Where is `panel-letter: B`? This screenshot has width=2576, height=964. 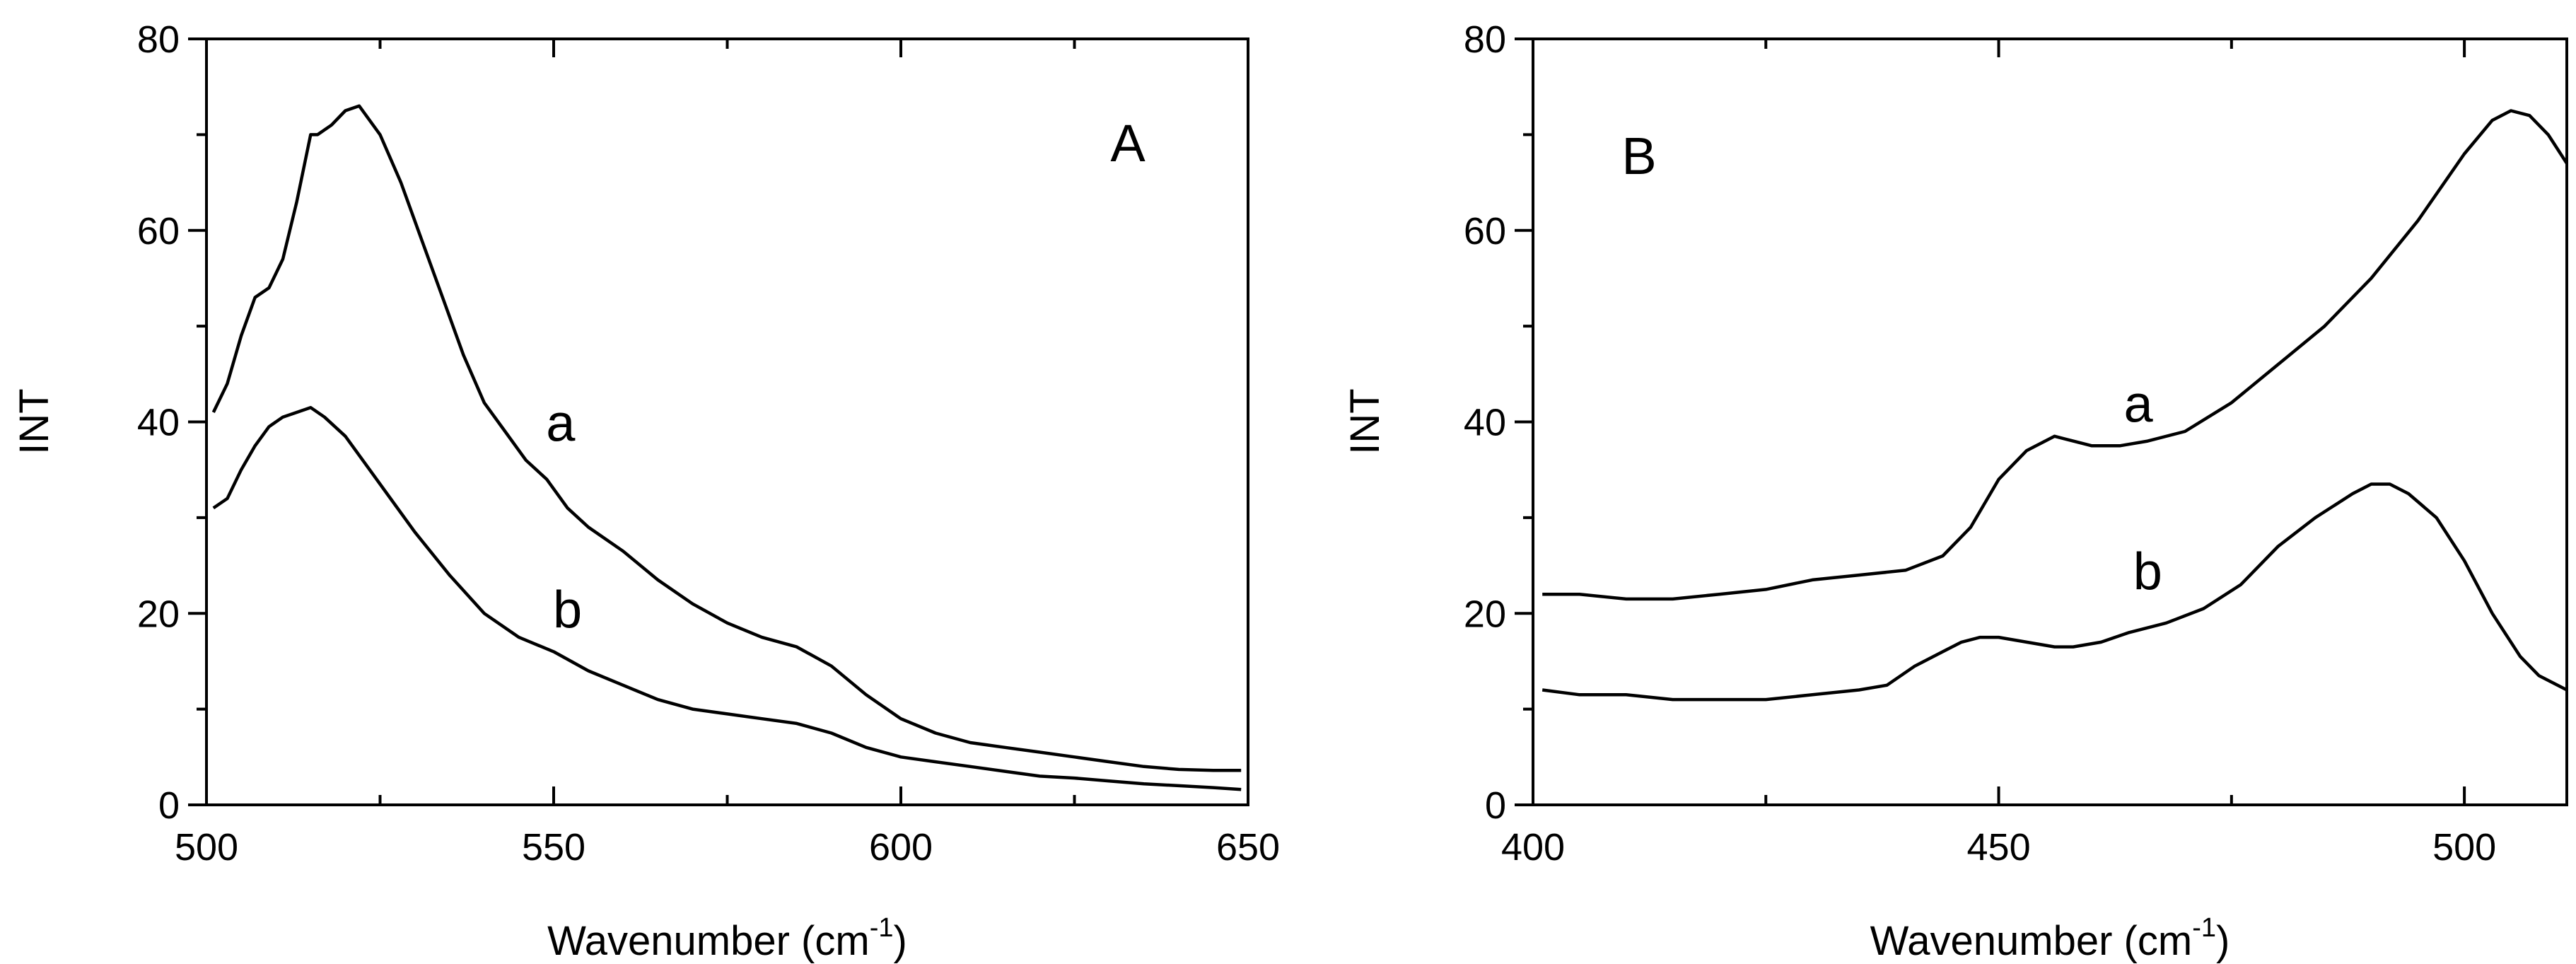
panel-letter: B is located at coordinates (1638, 156).